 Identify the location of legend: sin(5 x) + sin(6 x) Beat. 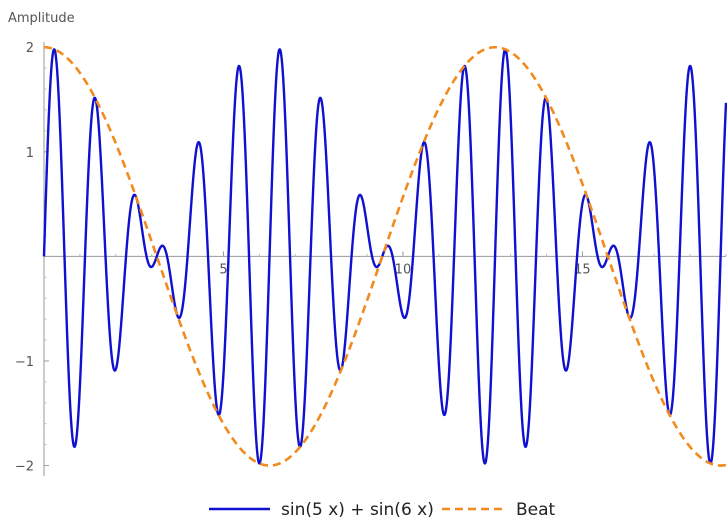
(382, 510).